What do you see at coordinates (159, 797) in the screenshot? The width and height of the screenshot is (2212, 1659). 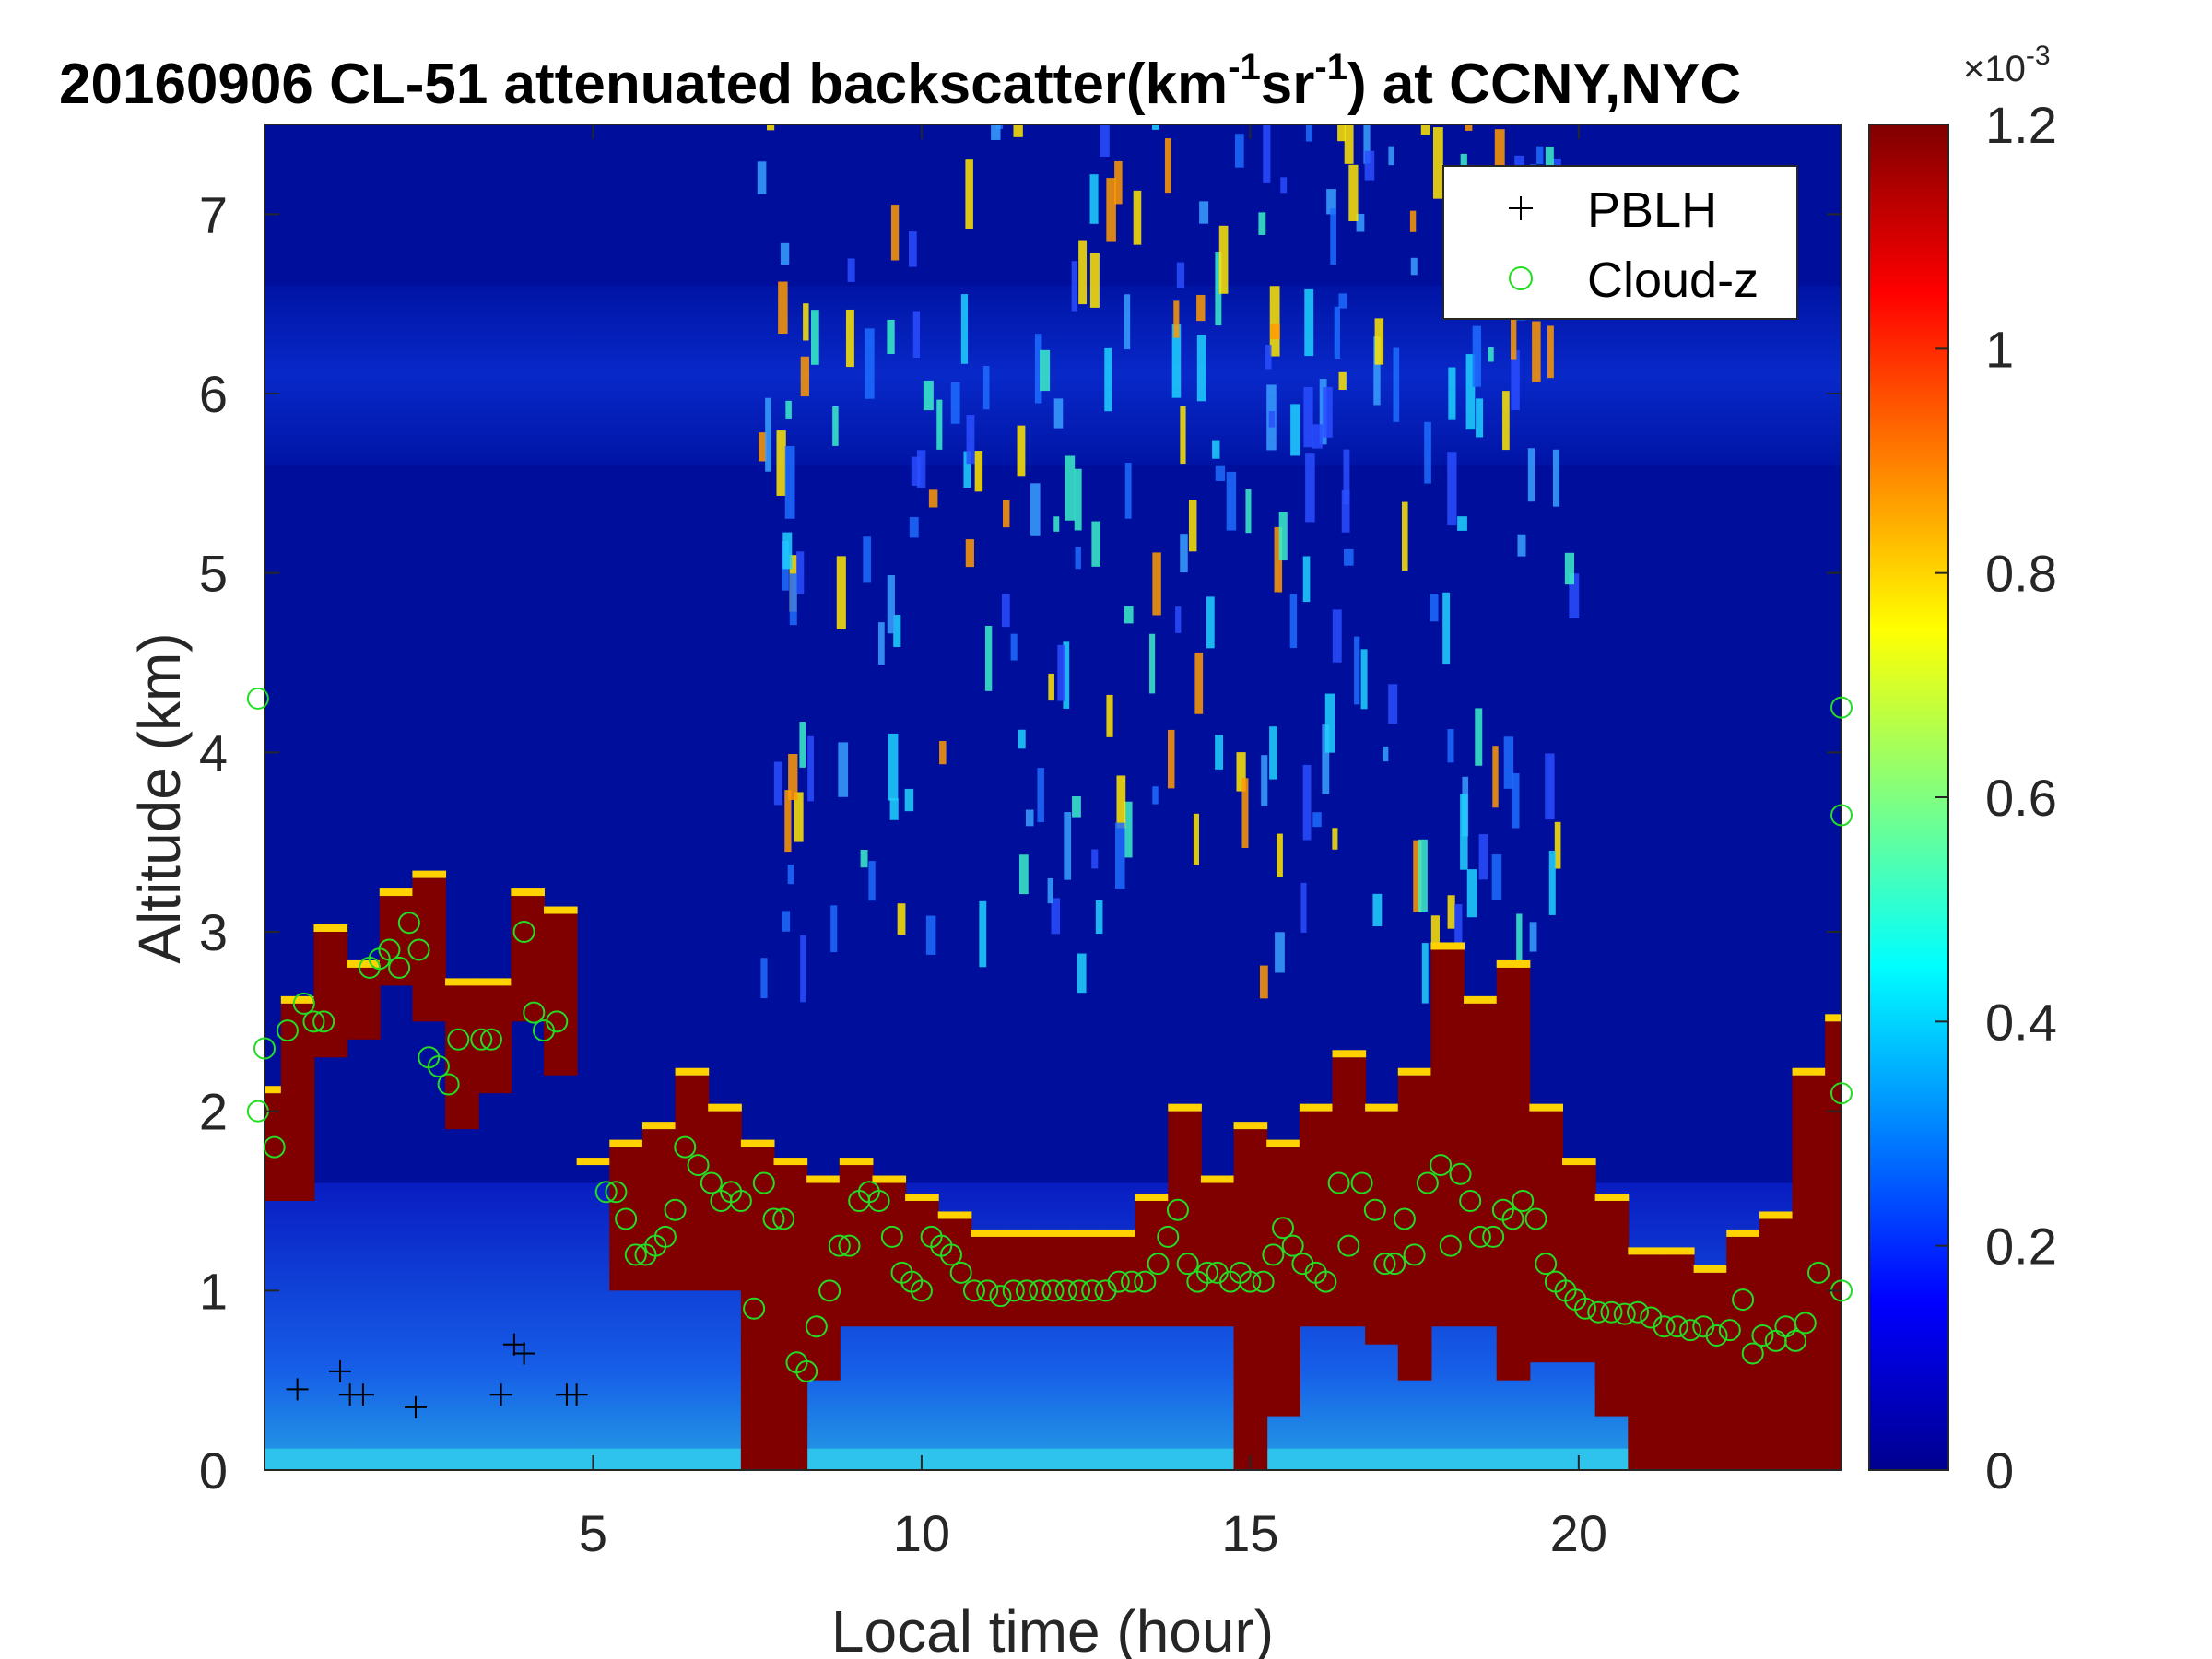 I see `y-axis-label: Altitude (km)` at bounding box center [159, 797].